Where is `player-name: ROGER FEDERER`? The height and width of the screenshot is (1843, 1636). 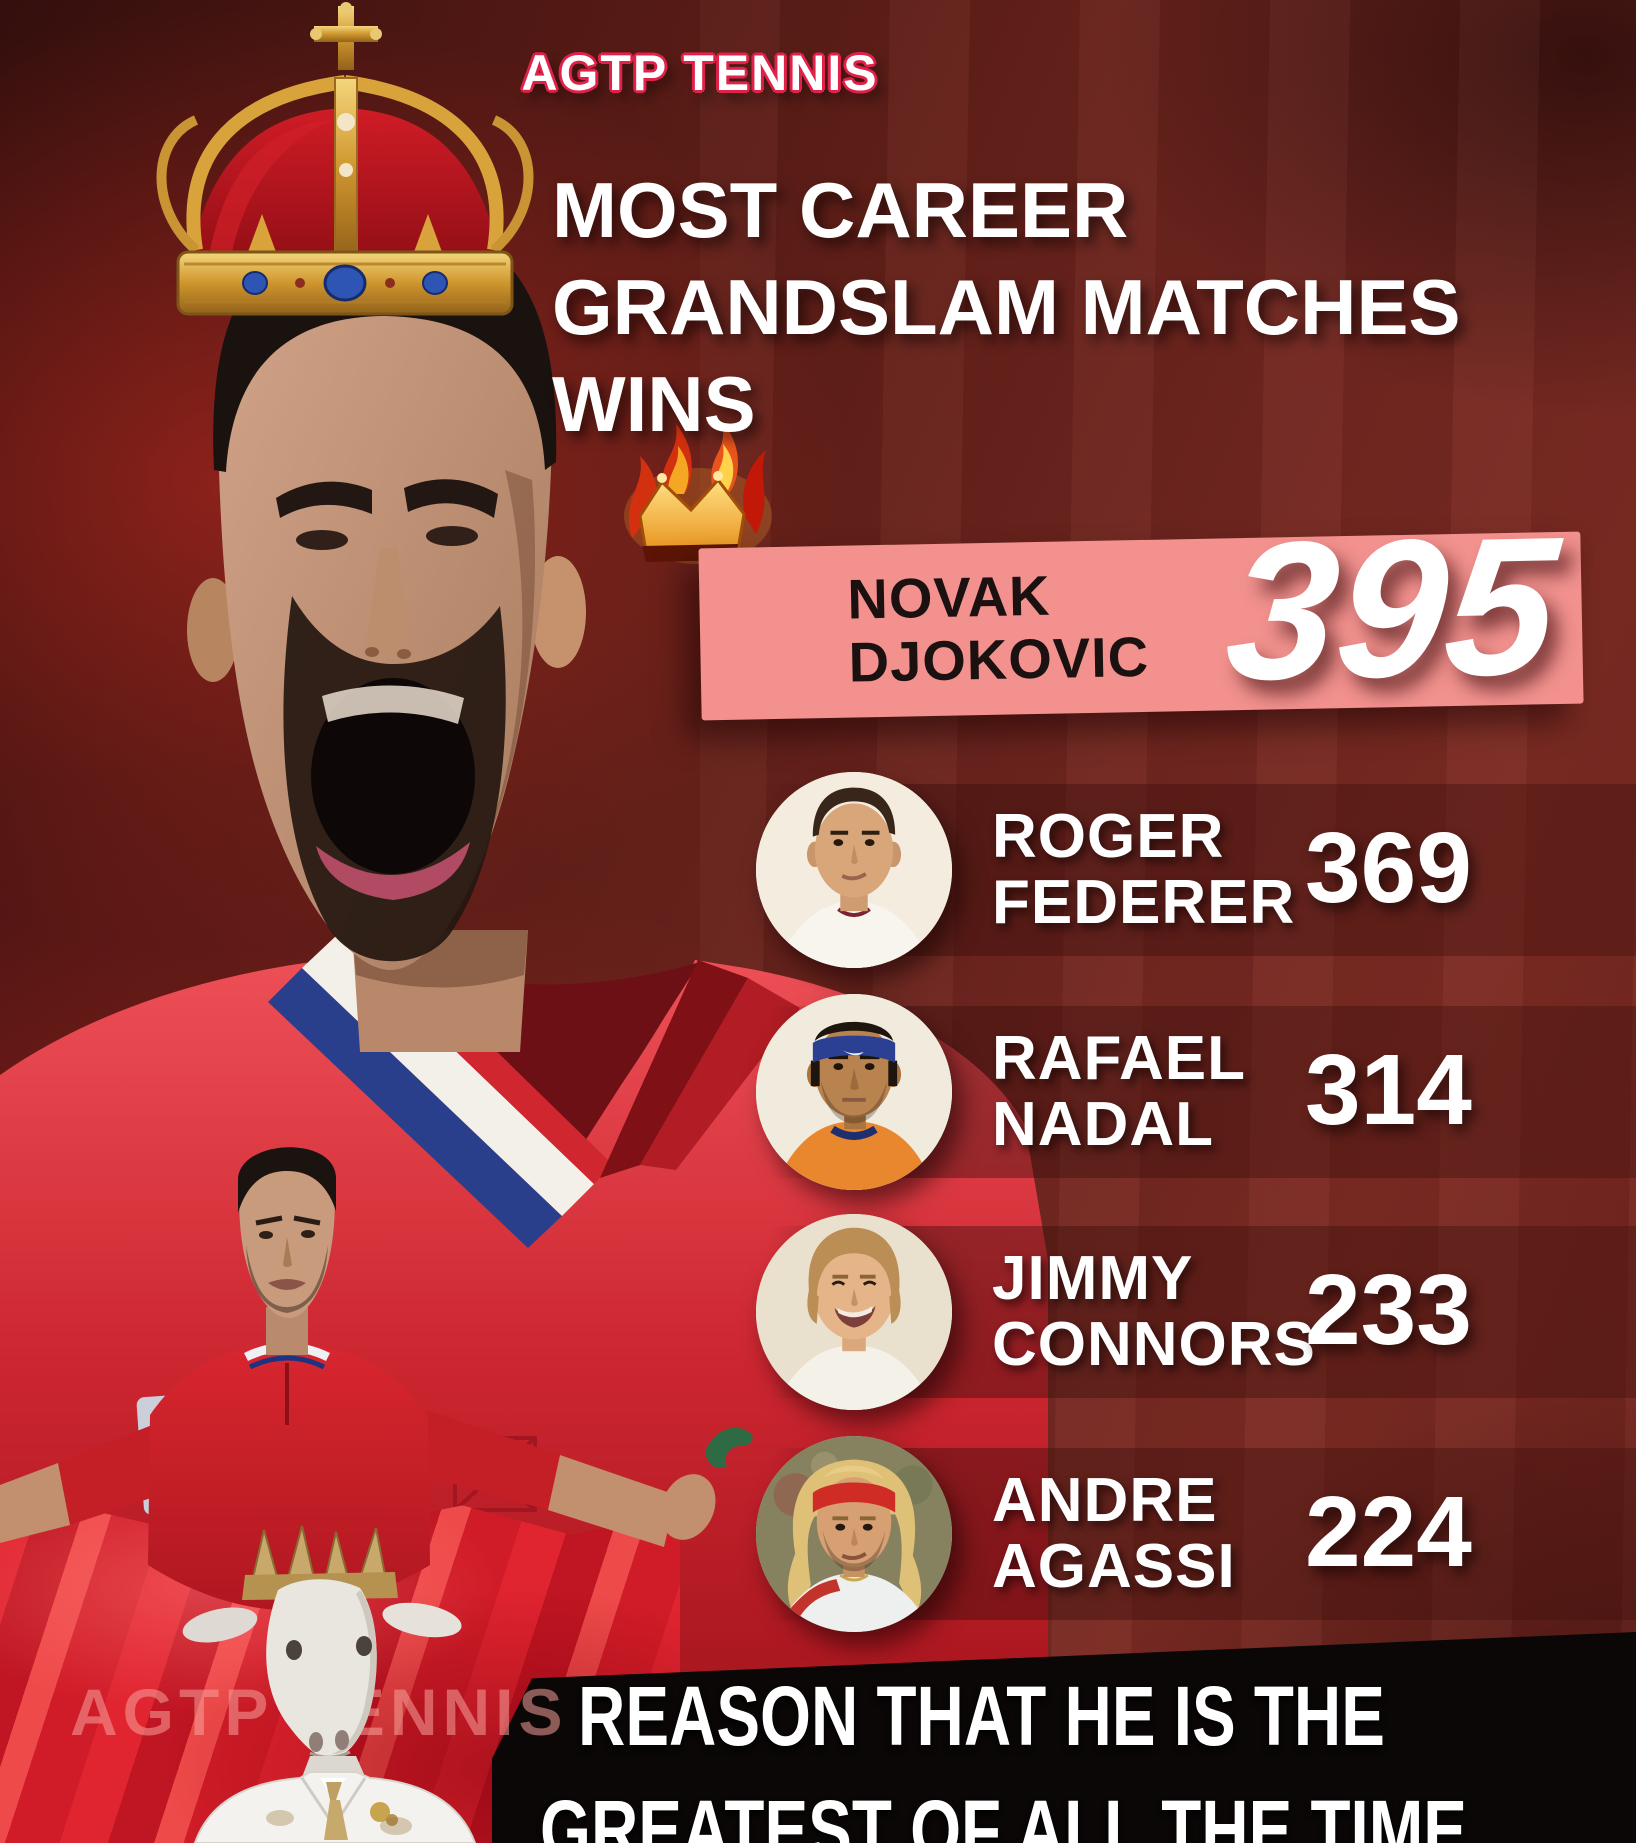
player-name: ROGER FEDERER is located at coordinates (1144, 869).